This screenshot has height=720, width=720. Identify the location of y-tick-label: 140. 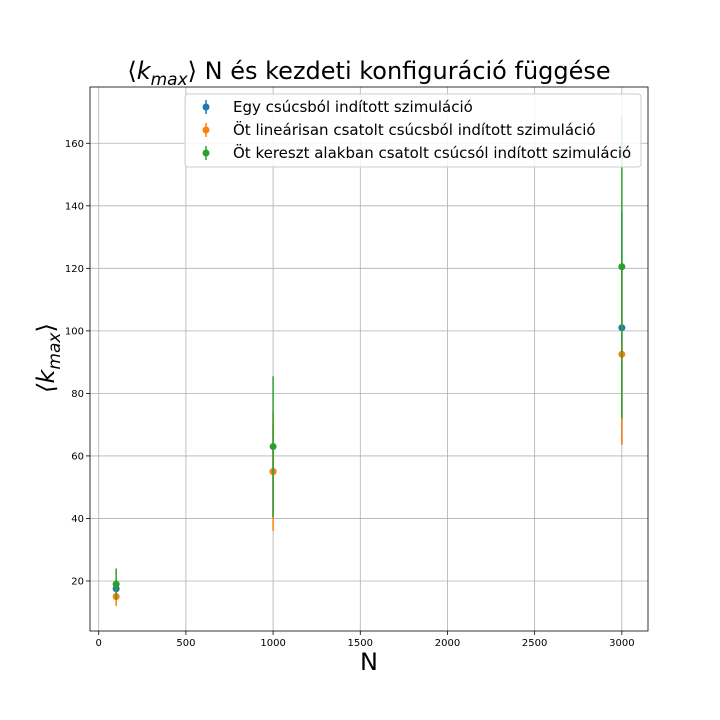
(74, 206).